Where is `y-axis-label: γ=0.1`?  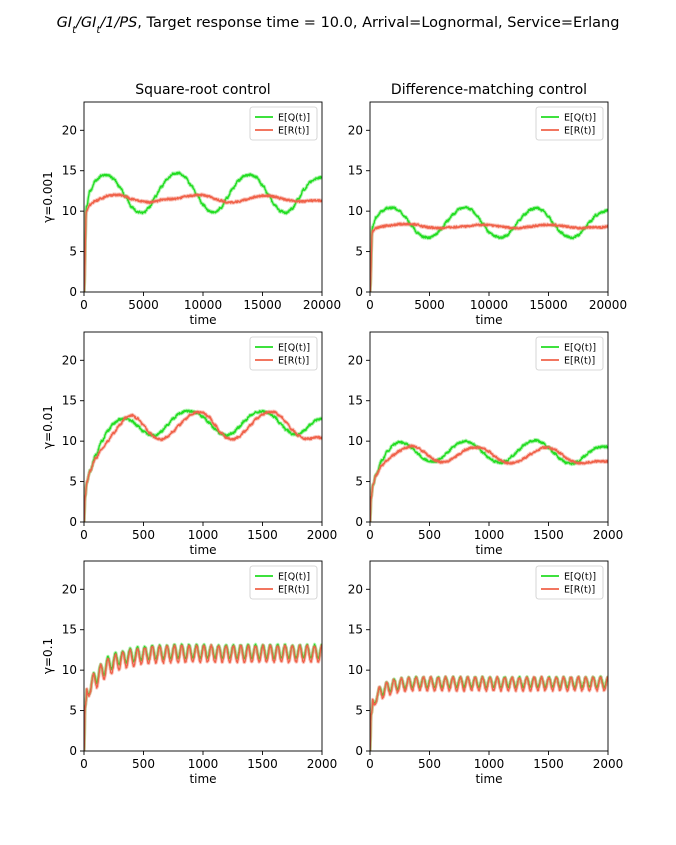
y-axis-label: γ=0.1 is located at coordinates (48, 656).